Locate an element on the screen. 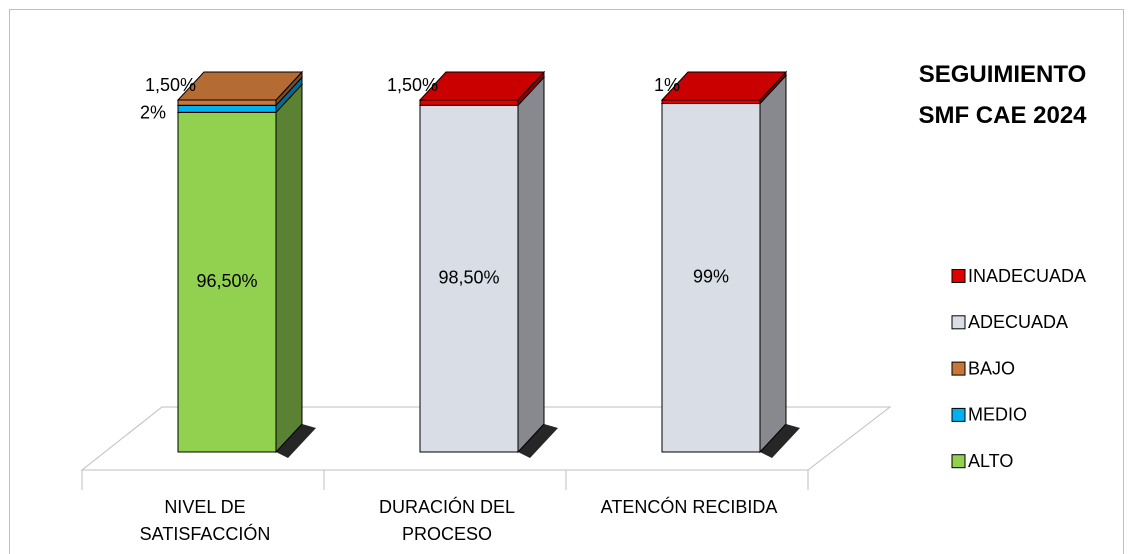  x-tick-label: NIVEL DE SATISFACCIÓN is located at coordinates (205, 520).